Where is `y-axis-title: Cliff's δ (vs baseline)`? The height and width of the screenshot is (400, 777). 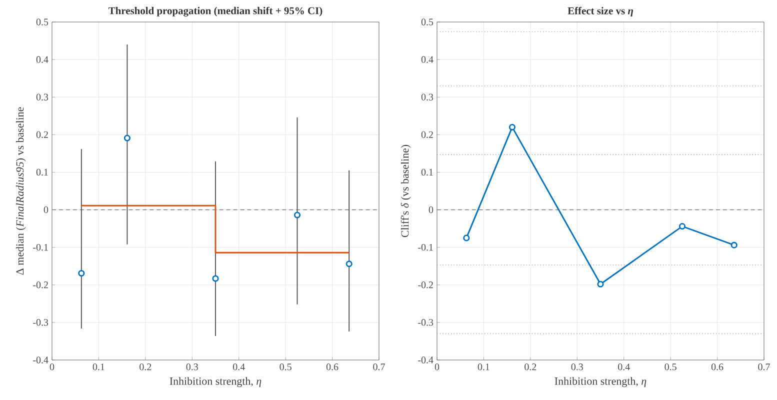 y-axis-title: Cliff's δ (vs baseline) is located at coordinates (405, 191).